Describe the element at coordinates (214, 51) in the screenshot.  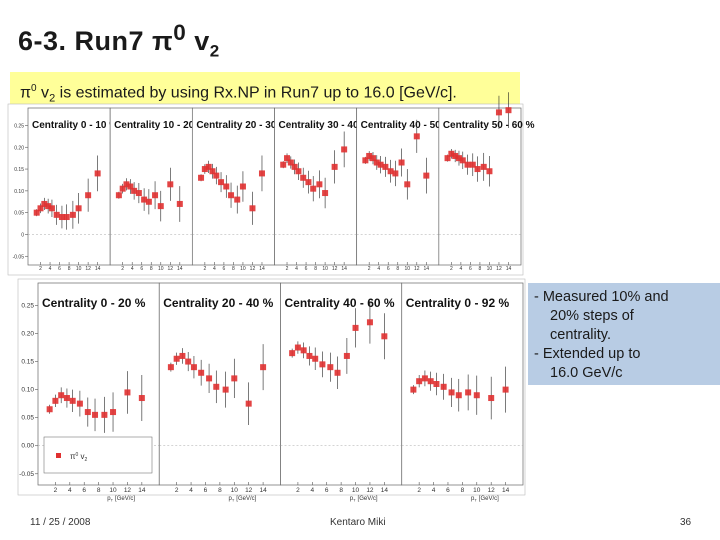
I see `title-v-sub: 2` at that location.